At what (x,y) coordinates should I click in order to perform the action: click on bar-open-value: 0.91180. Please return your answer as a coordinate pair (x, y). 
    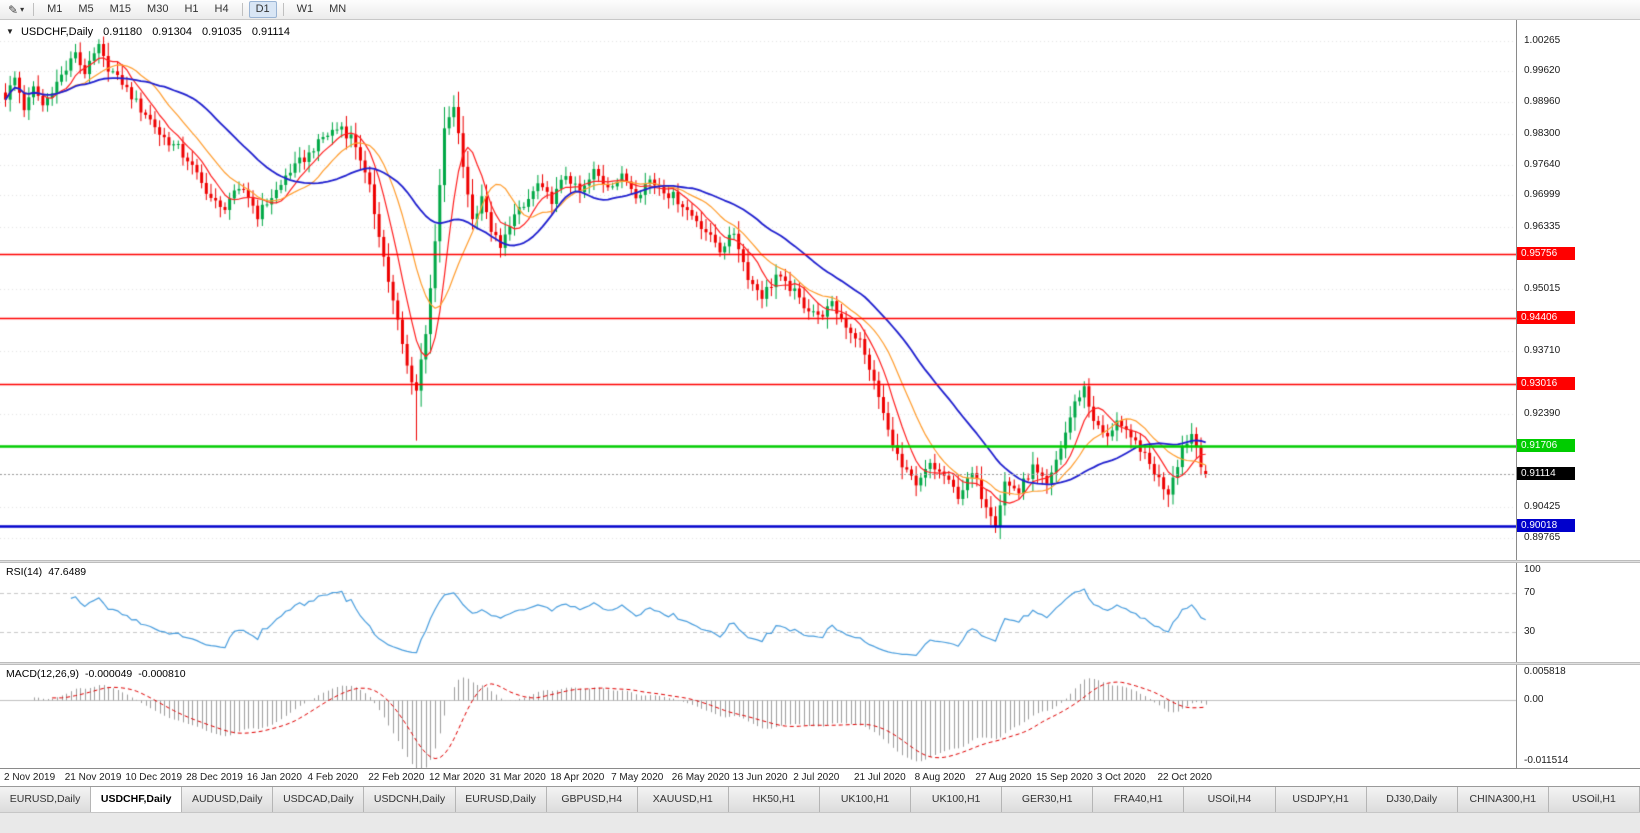
    Looking at the image, I should click on (123, 32).